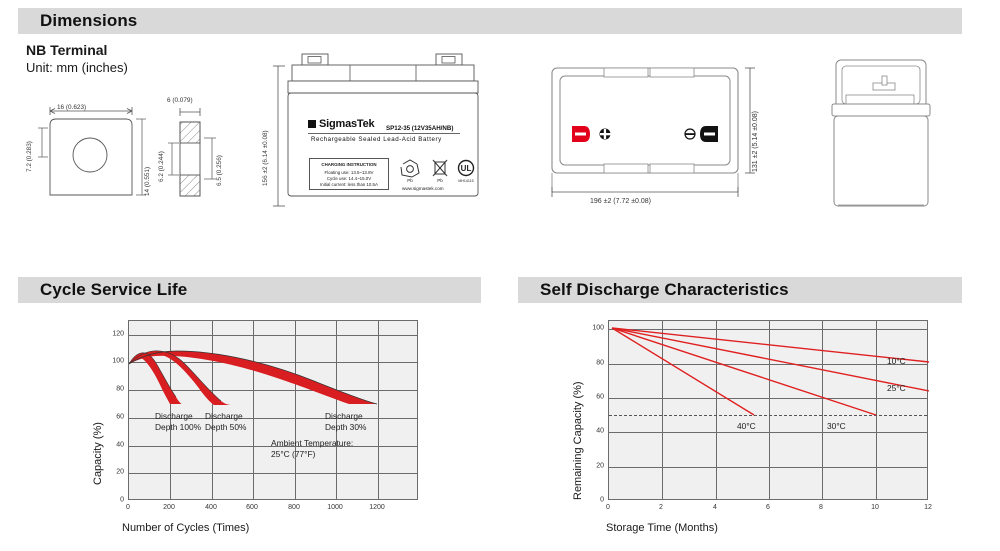 This screenshot has height=551, width=1000. I want to click on label-30c: 30°C, so click(836, 426).